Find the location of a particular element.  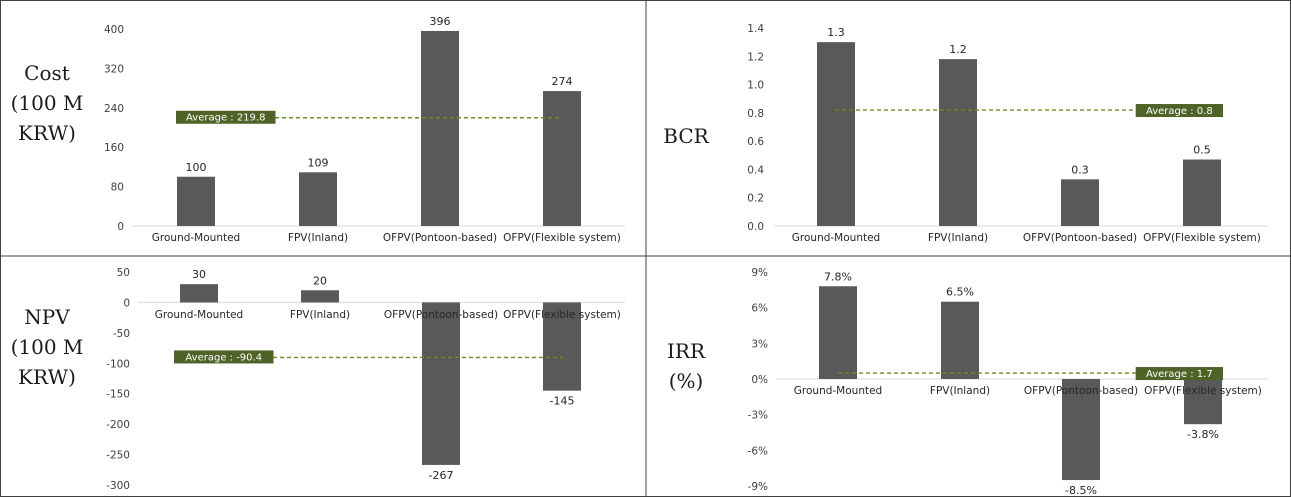

y-tick-label: -200 is located at coordinates (118, 425).